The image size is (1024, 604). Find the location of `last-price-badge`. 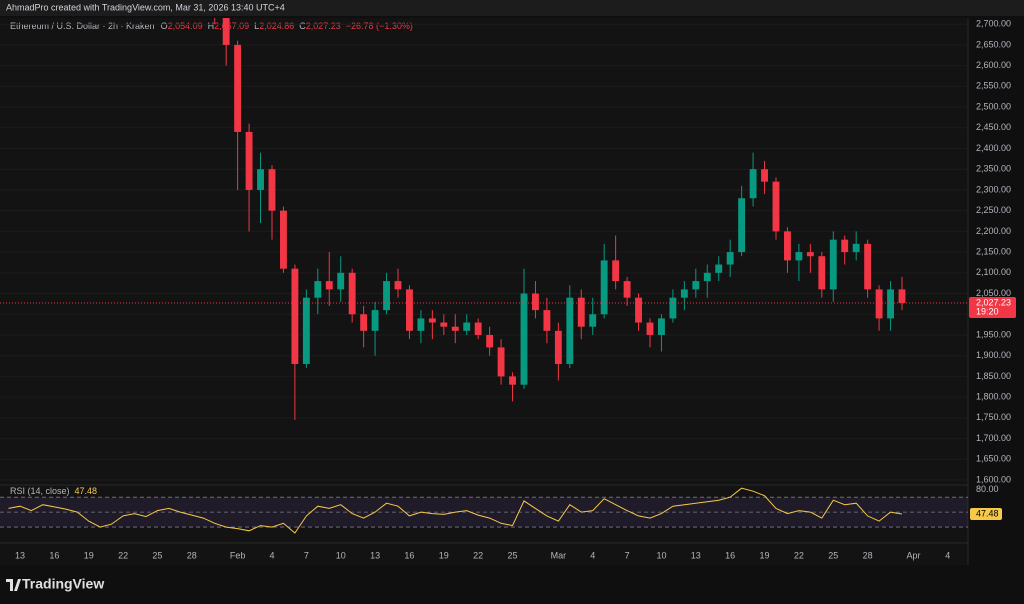

last-price-badge is located at coordinates (992, 307).